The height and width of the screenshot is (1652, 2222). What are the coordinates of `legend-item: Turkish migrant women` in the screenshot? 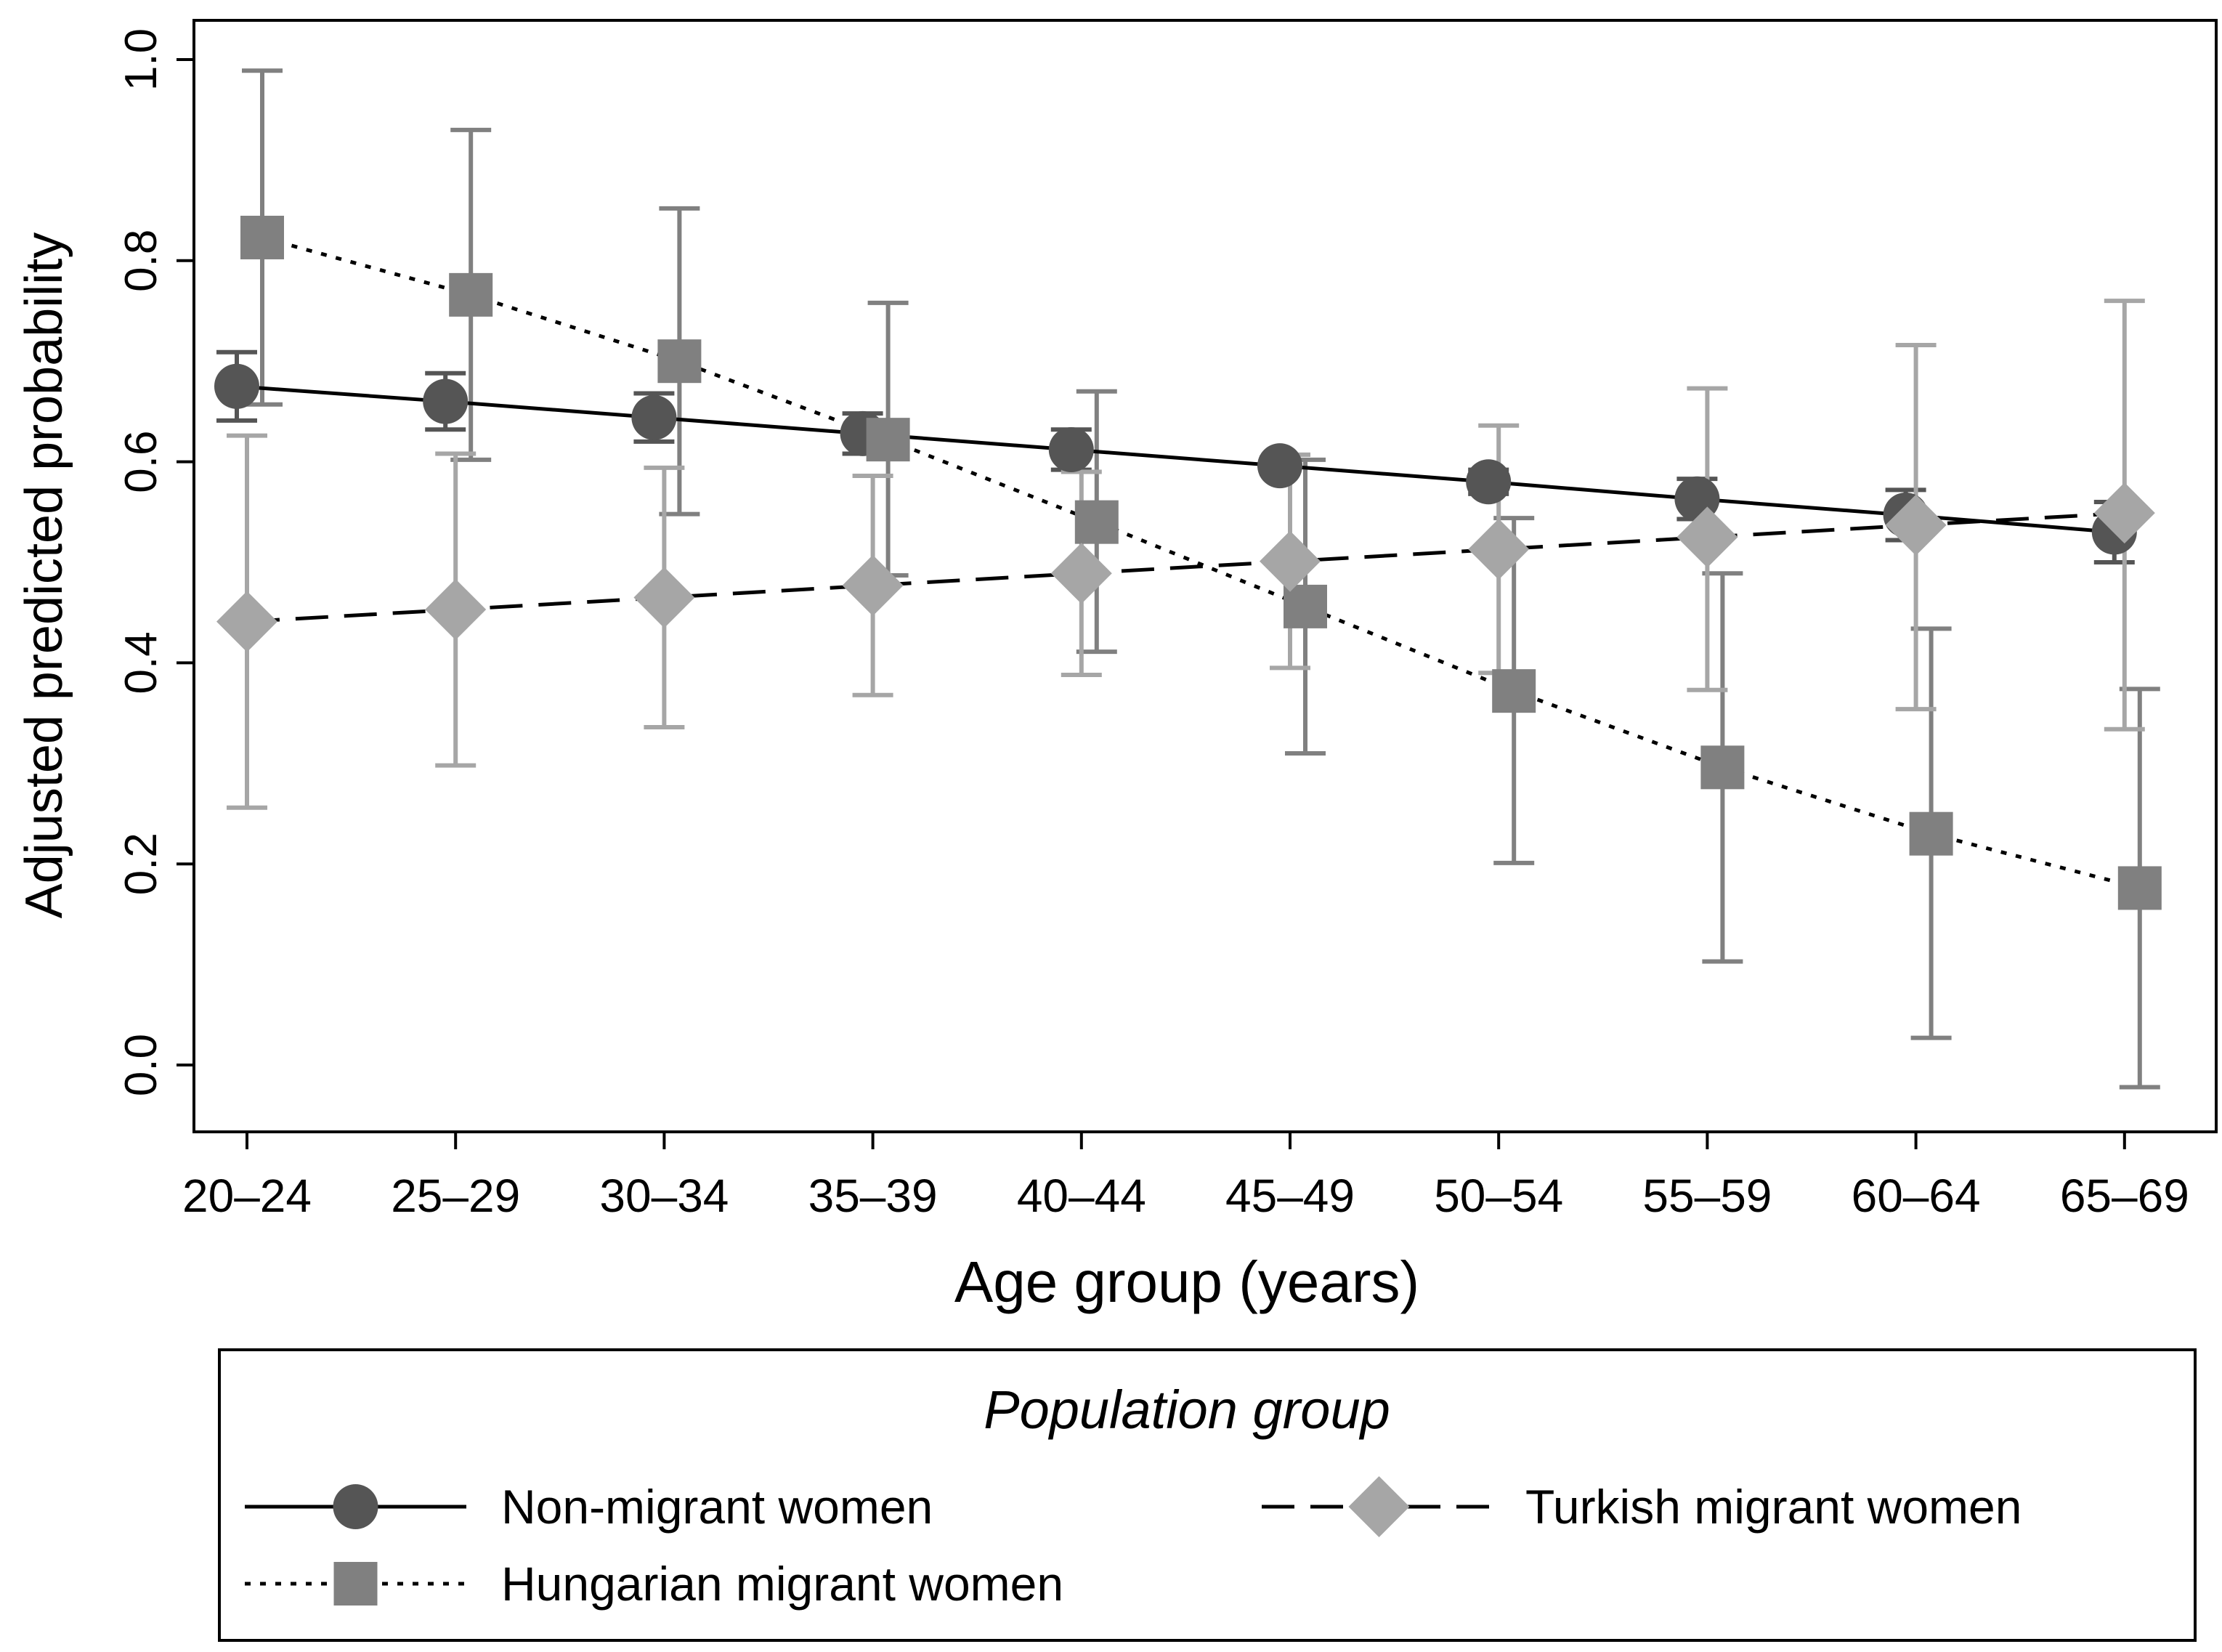 It's located at (1642, 1506).